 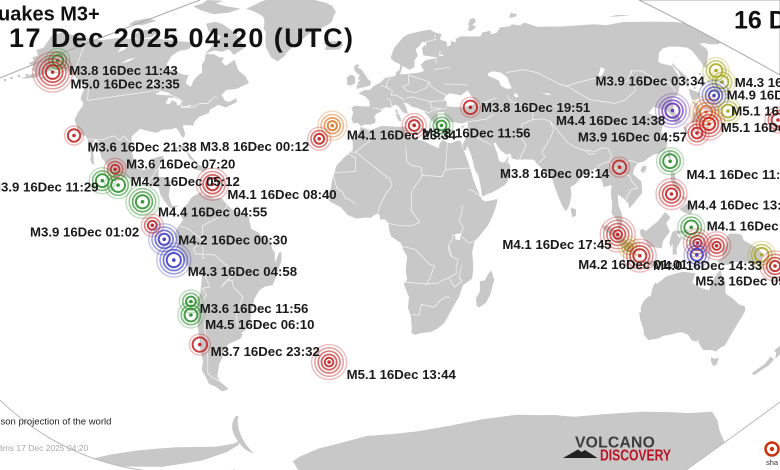 I want to click on svg-text: M5.3 16Dec 09:20, so click(x=737, y=280).